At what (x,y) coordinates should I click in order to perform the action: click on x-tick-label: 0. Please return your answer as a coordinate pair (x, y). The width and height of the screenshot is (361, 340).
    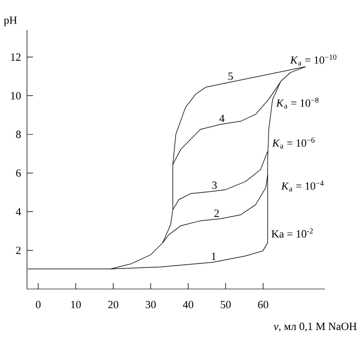
    Looking at the image, I should click on (38, 304).